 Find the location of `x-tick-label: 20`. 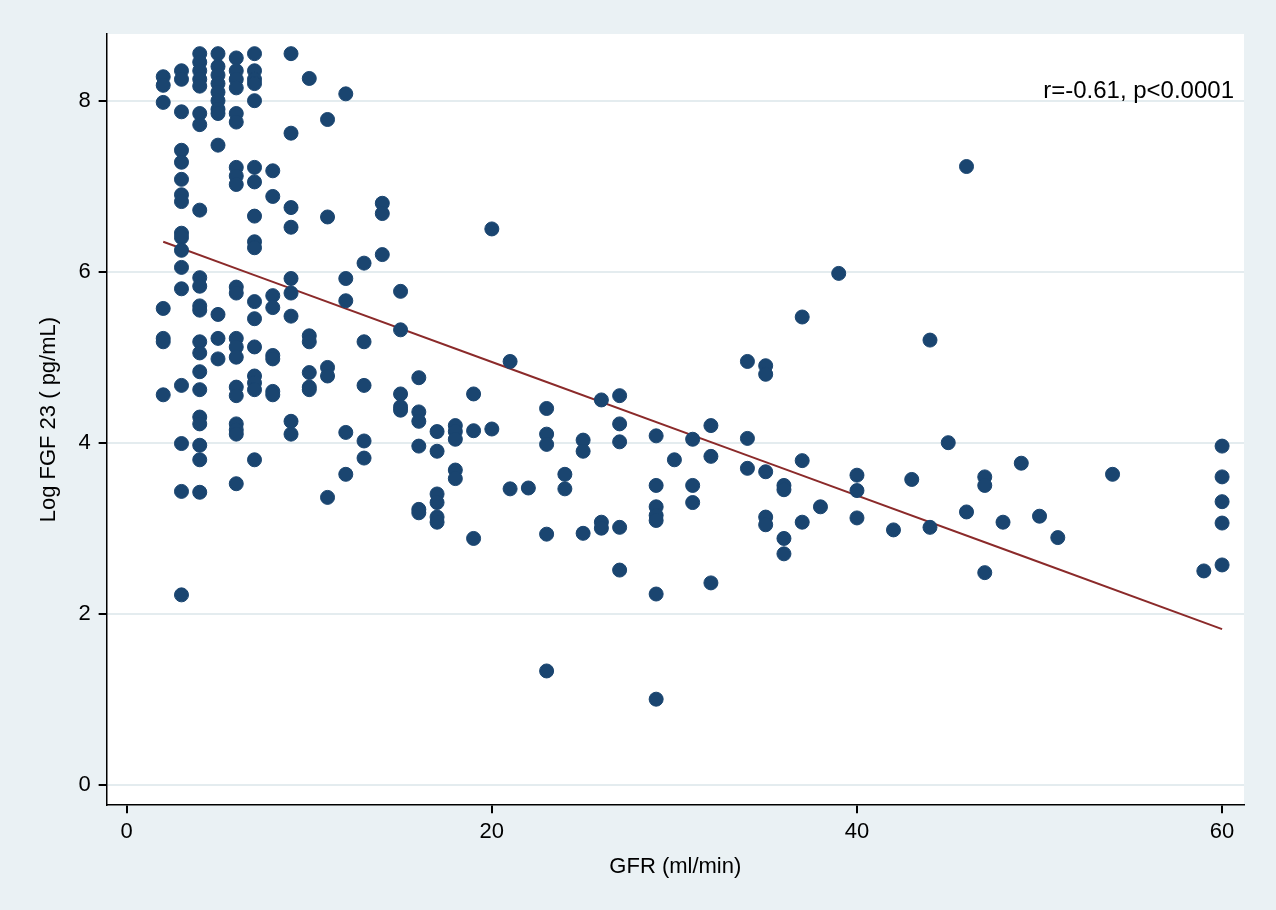

x-tick-label: 20 is located at coordinates (492, 831).